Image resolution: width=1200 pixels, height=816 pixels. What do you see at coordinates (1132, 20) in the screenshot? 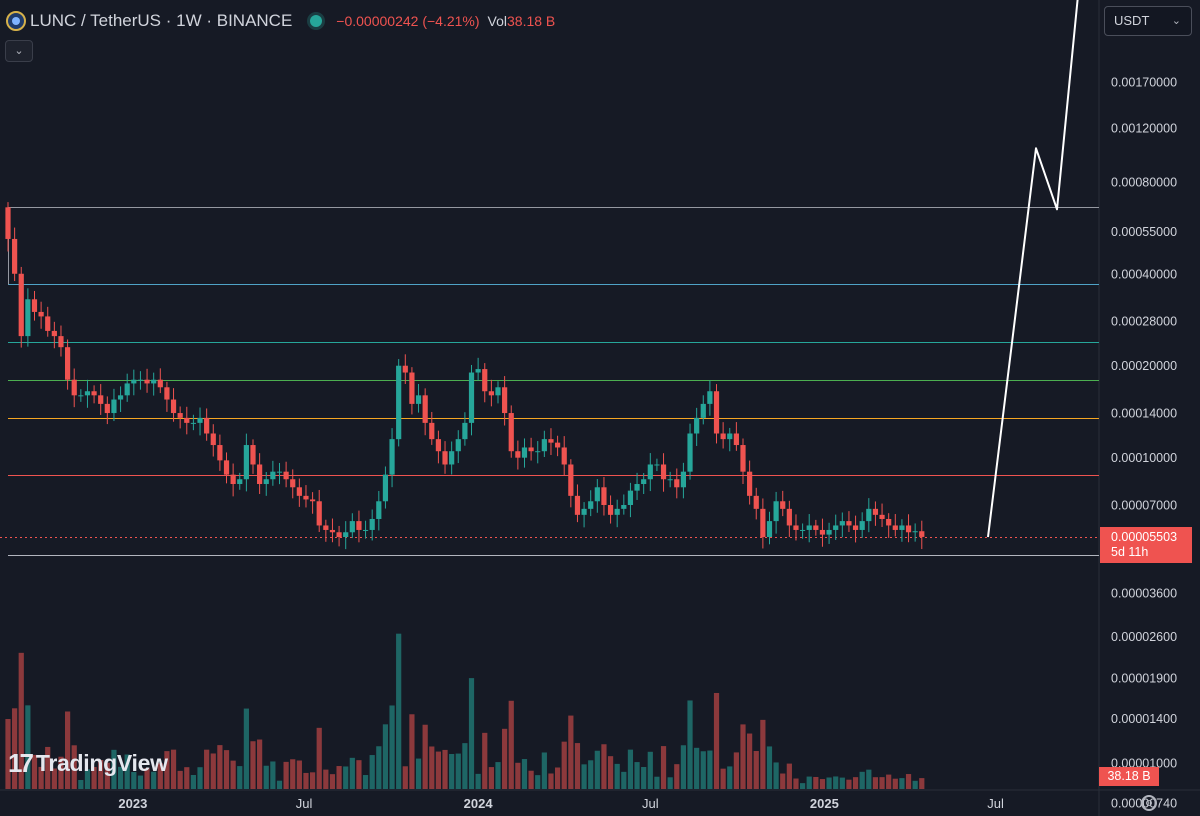
I see `currency-label: USDT` at bounding box center [1132, 20].